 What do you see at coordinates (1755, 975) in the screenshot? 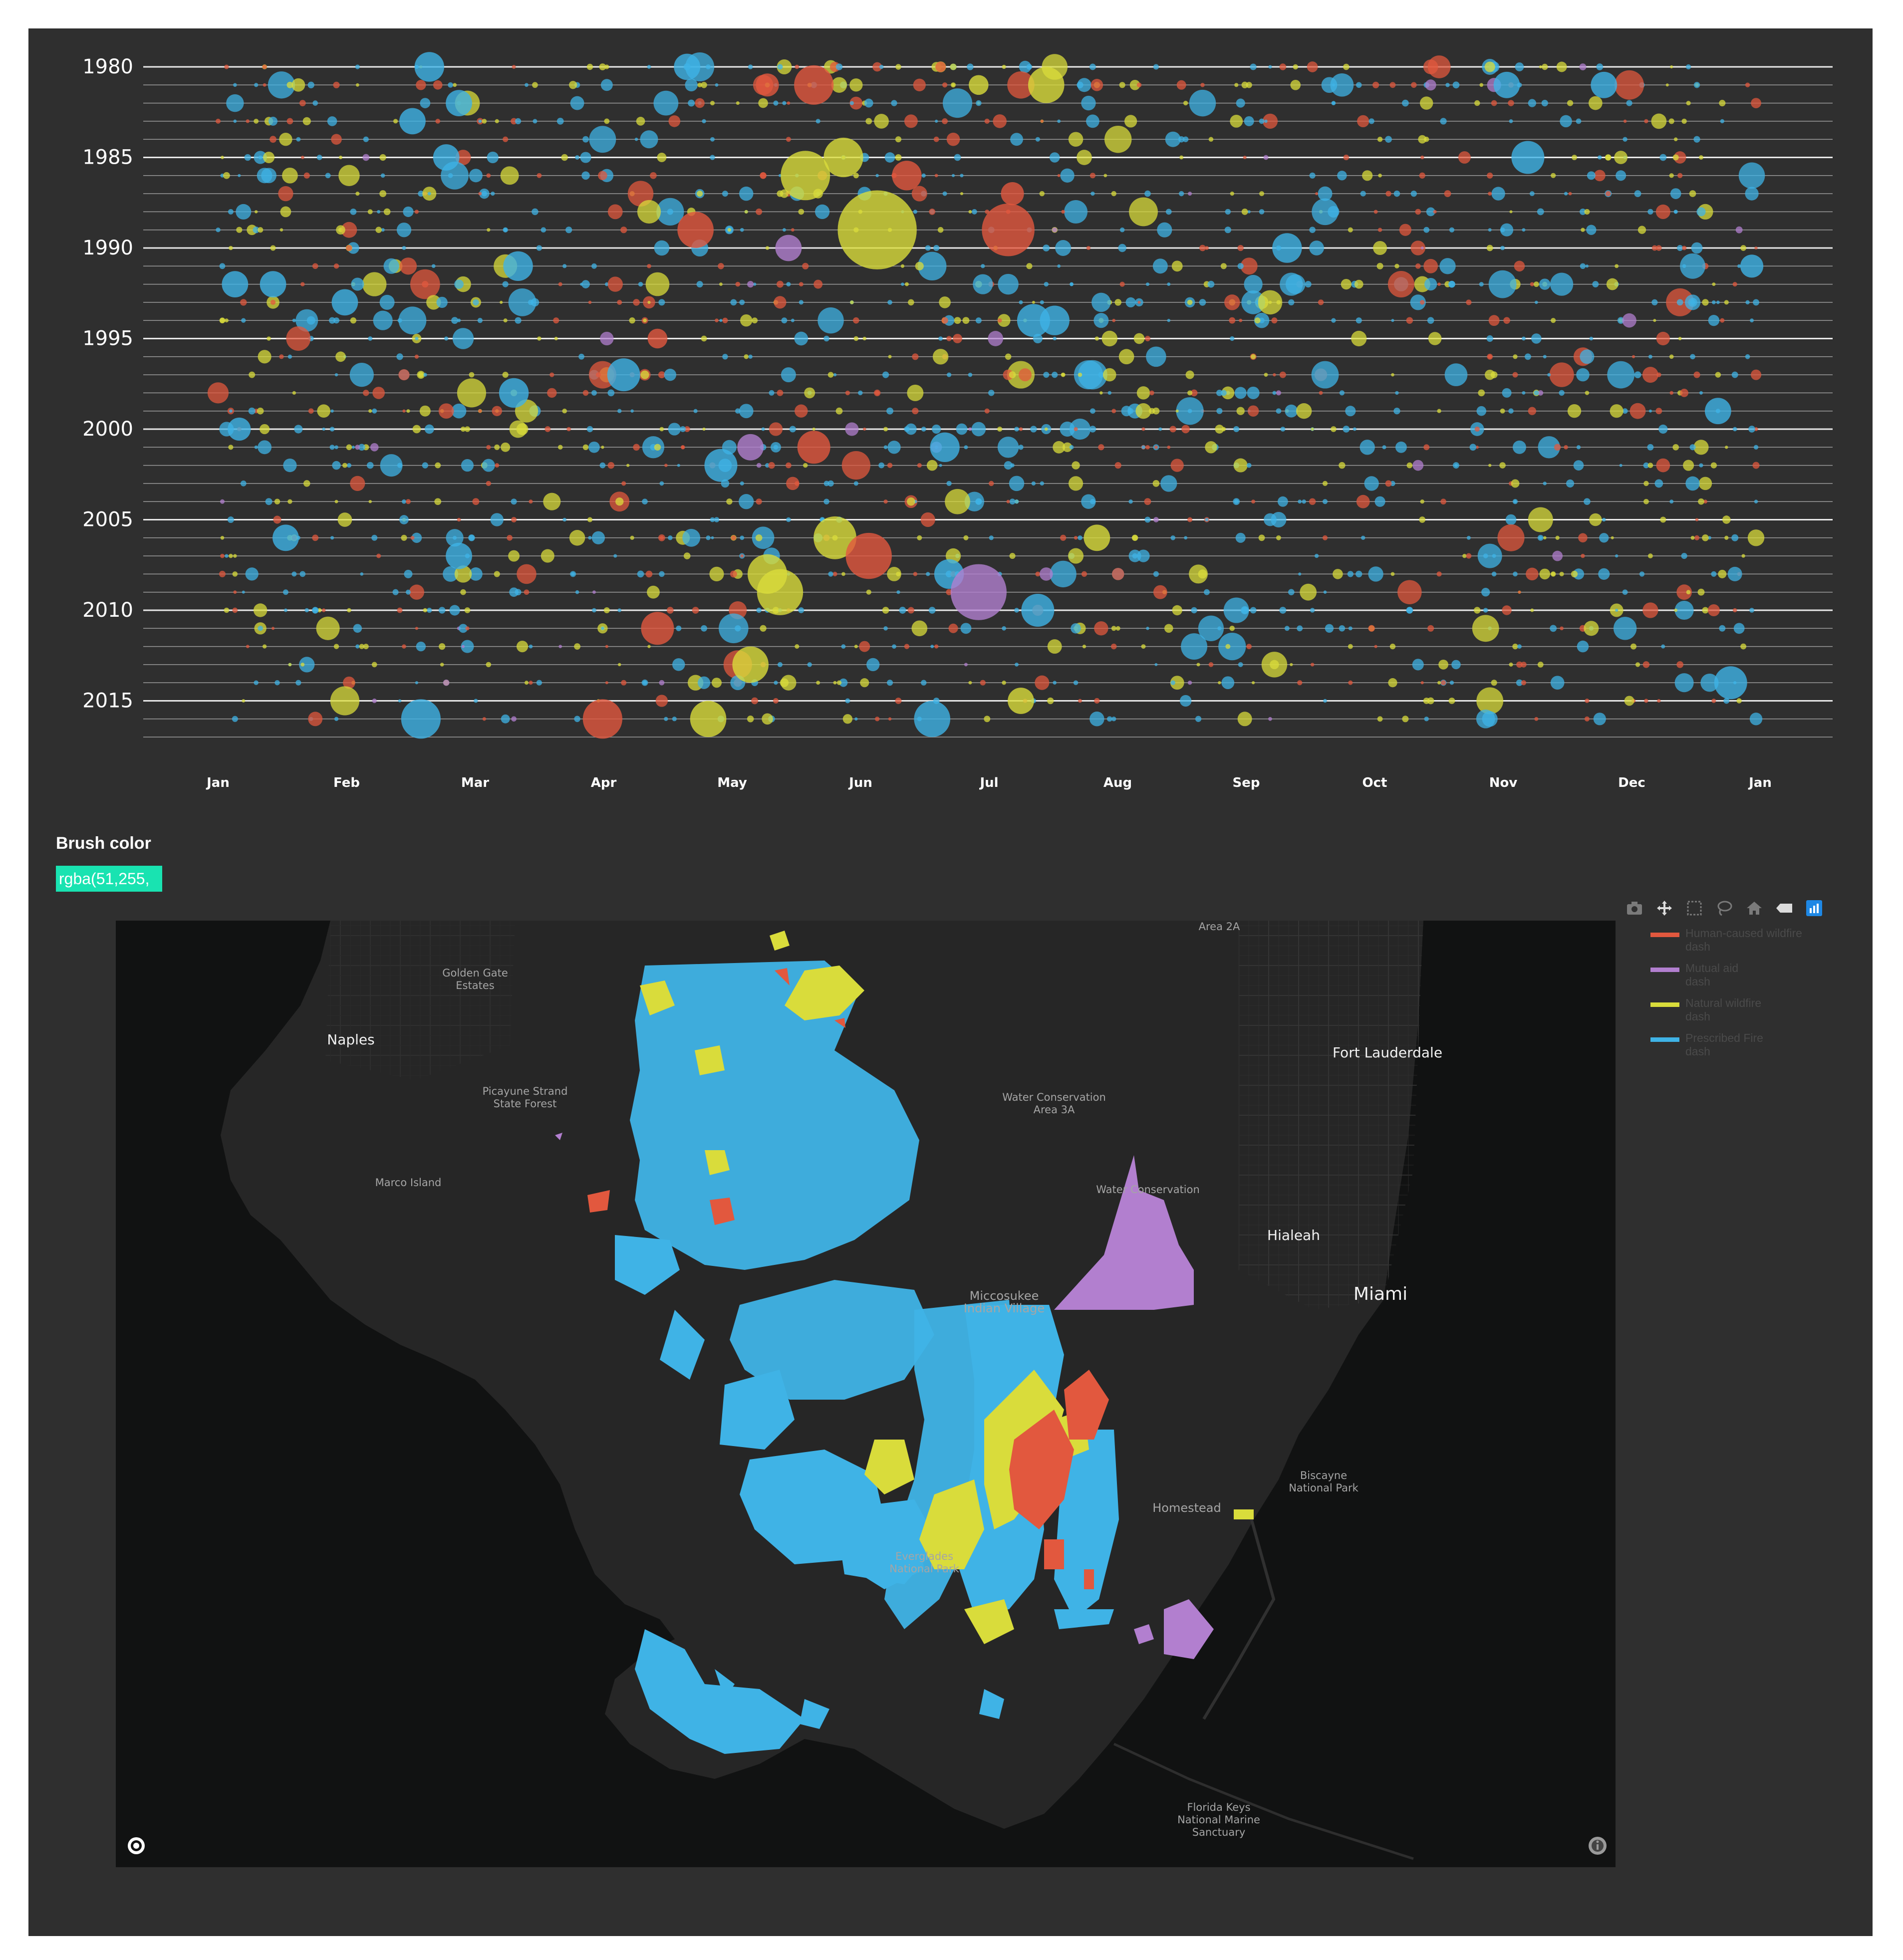
I see `legend-item: Mutual aid dash` at bounding box center [1755, 975].